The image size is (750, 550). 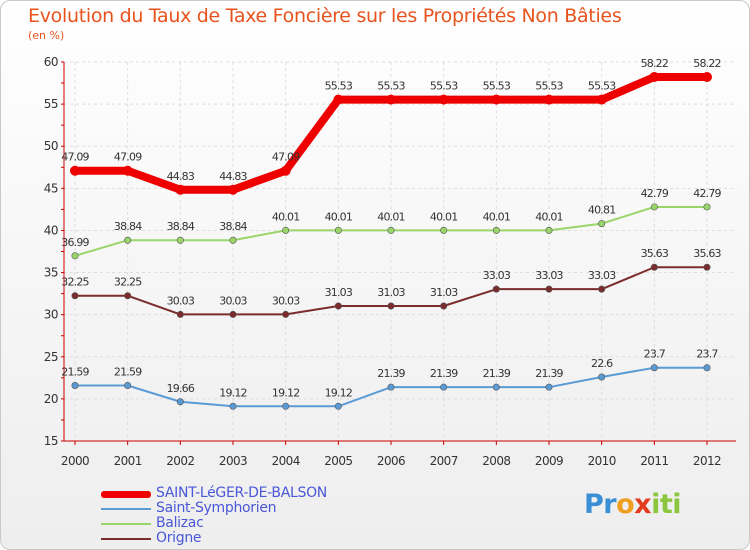 I want to click on x-tick-label: 2012, so click(x=707, y=461).